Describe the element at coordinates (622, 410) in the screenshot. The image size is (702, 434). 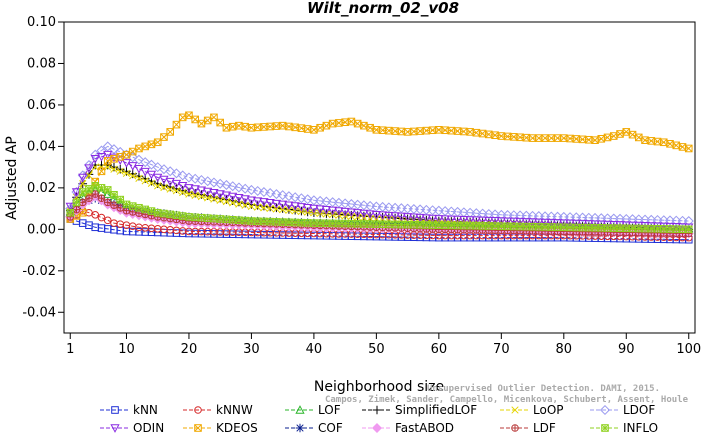
I see `legend-item-ldof: LDOF` at that location.